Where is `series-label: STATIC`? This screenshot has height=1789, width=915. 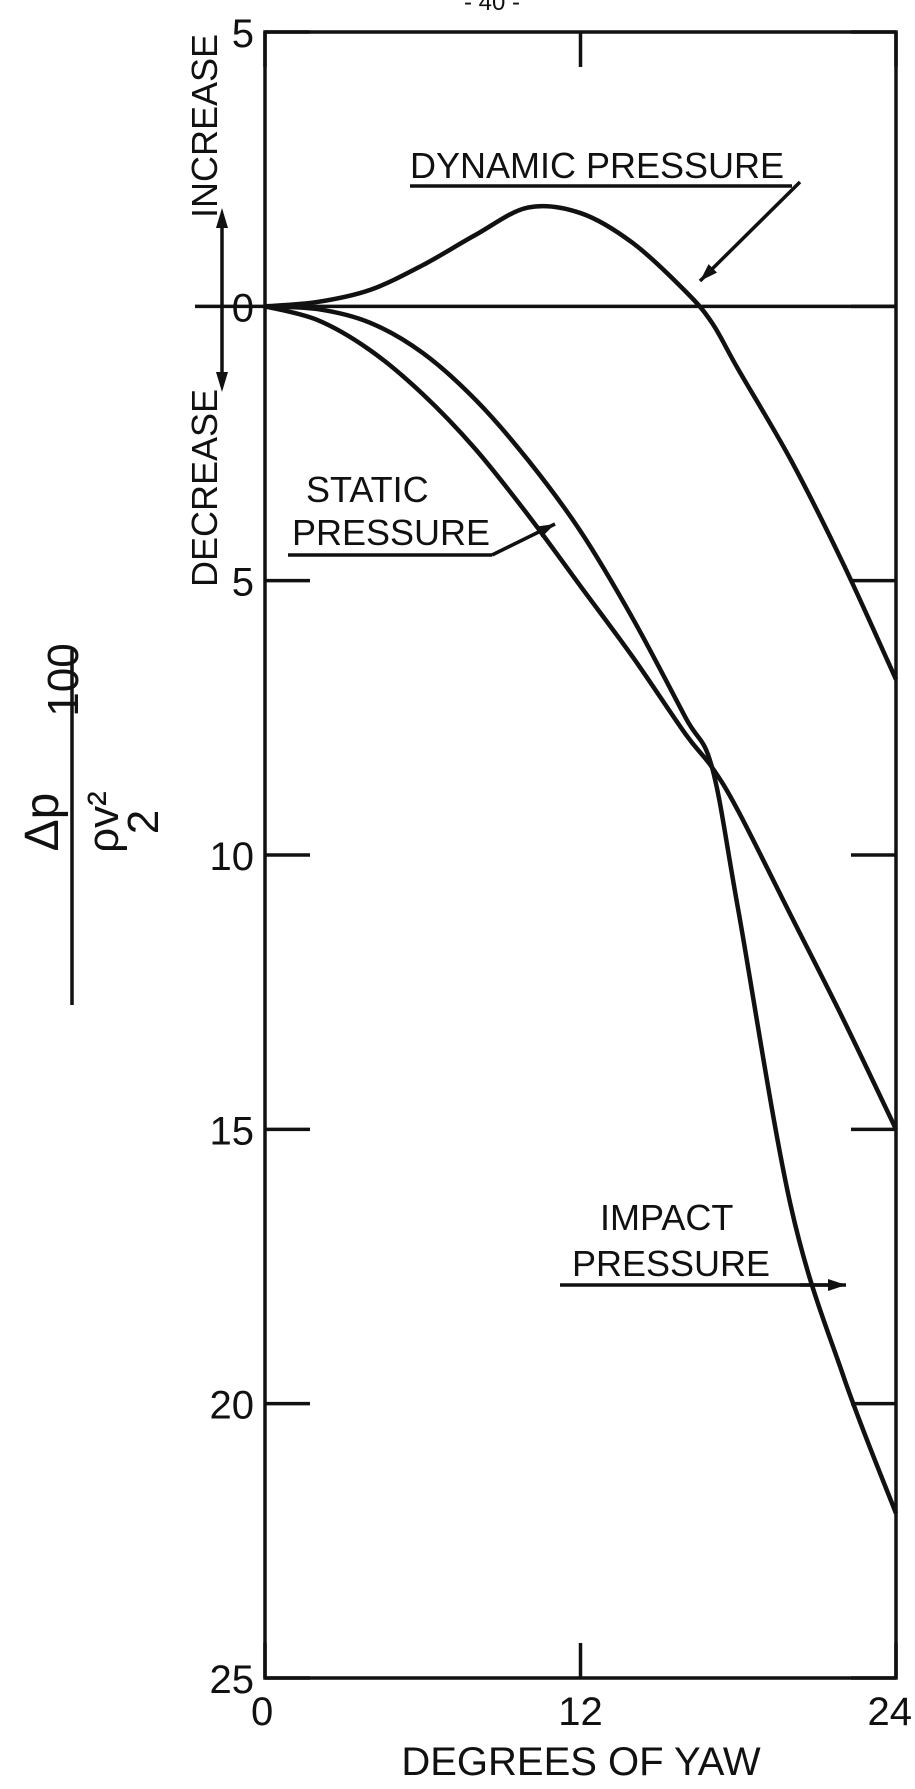 series-label: STATIC is located at coordinates (367, 489).